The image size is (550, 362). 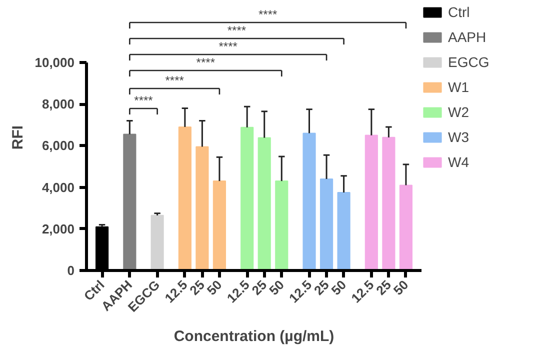 What do you see at coordinates (58, 228) in the screenshot?
I see `y-tick-label: 2,000` at bounding box center [58, 228].